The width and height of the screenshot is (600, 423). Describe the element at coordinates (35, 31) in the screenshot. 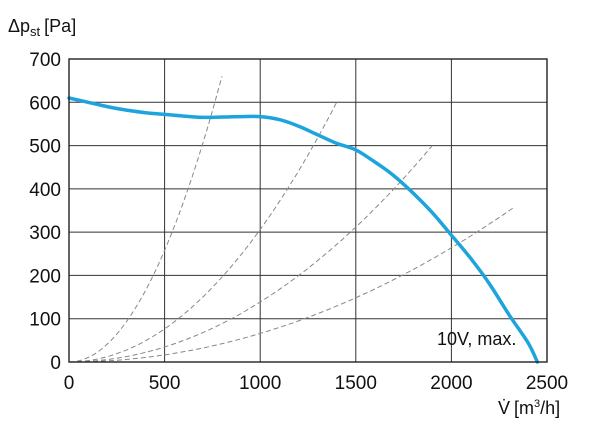

I see `y-axis-title-sub: st` at that location.